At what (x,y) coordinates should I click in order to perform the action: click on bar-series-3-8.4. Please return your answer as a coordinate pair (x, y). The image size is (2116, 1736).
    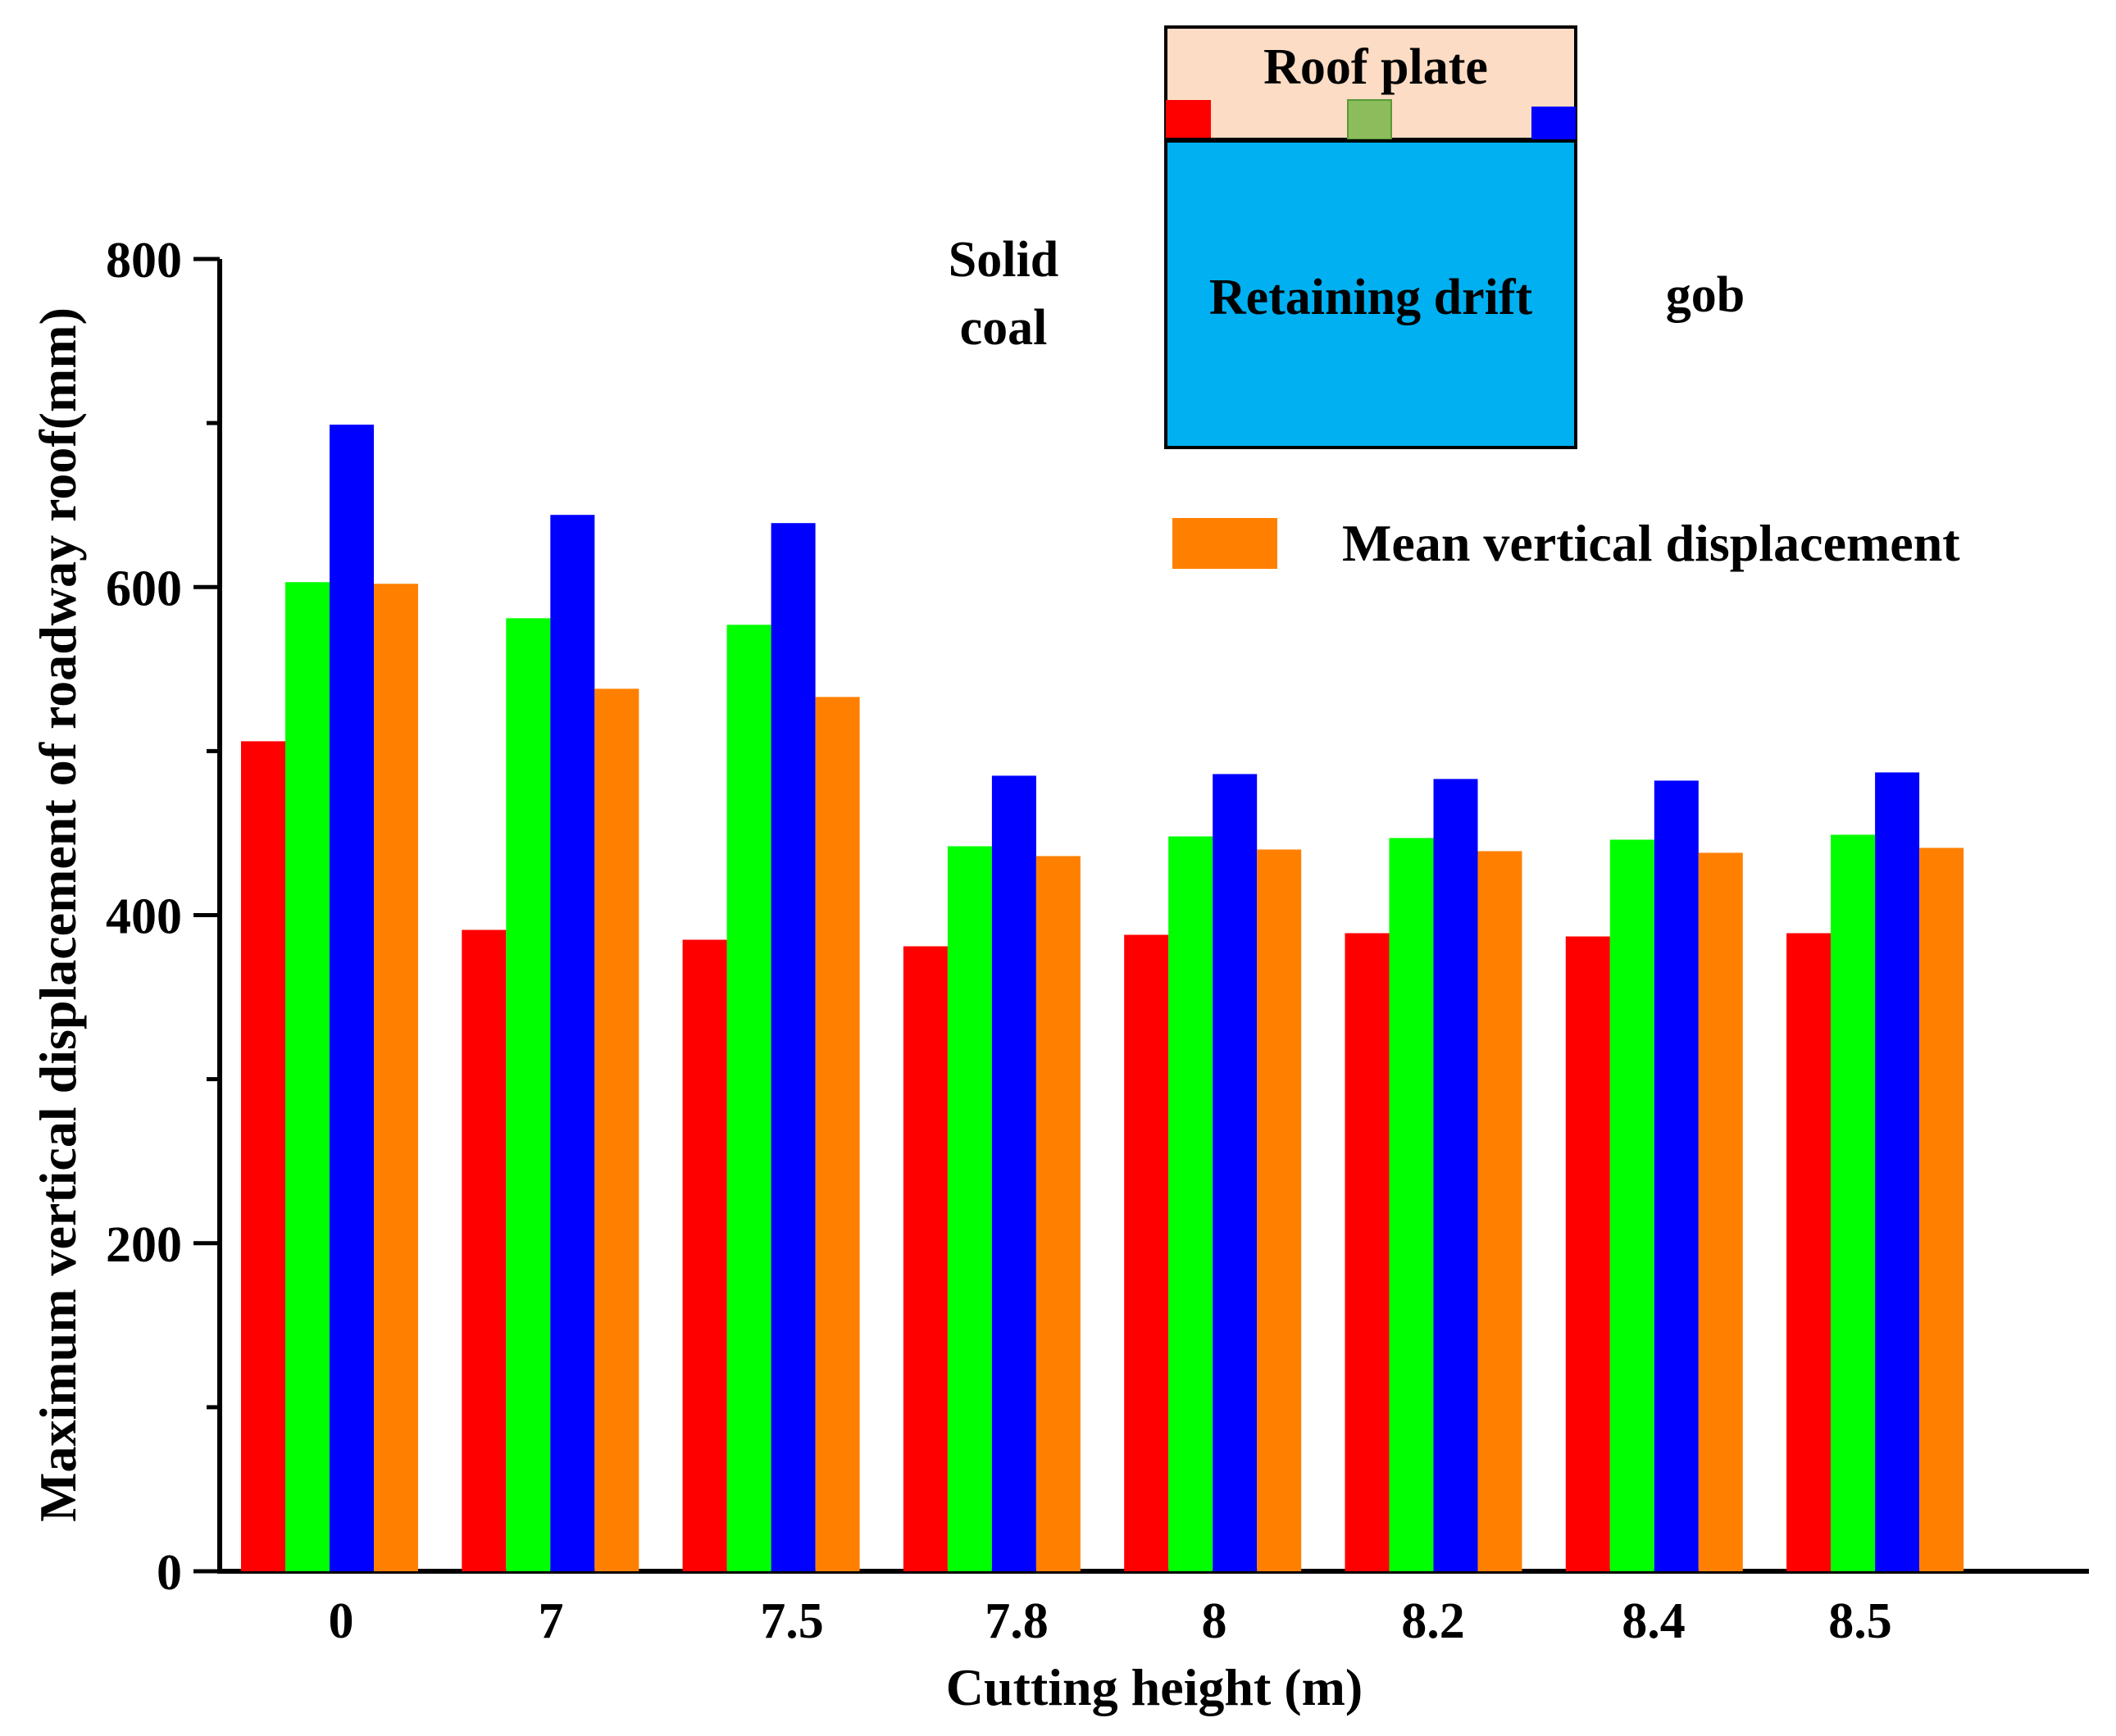
    Looking at the image, I should click on (1676, 1175).